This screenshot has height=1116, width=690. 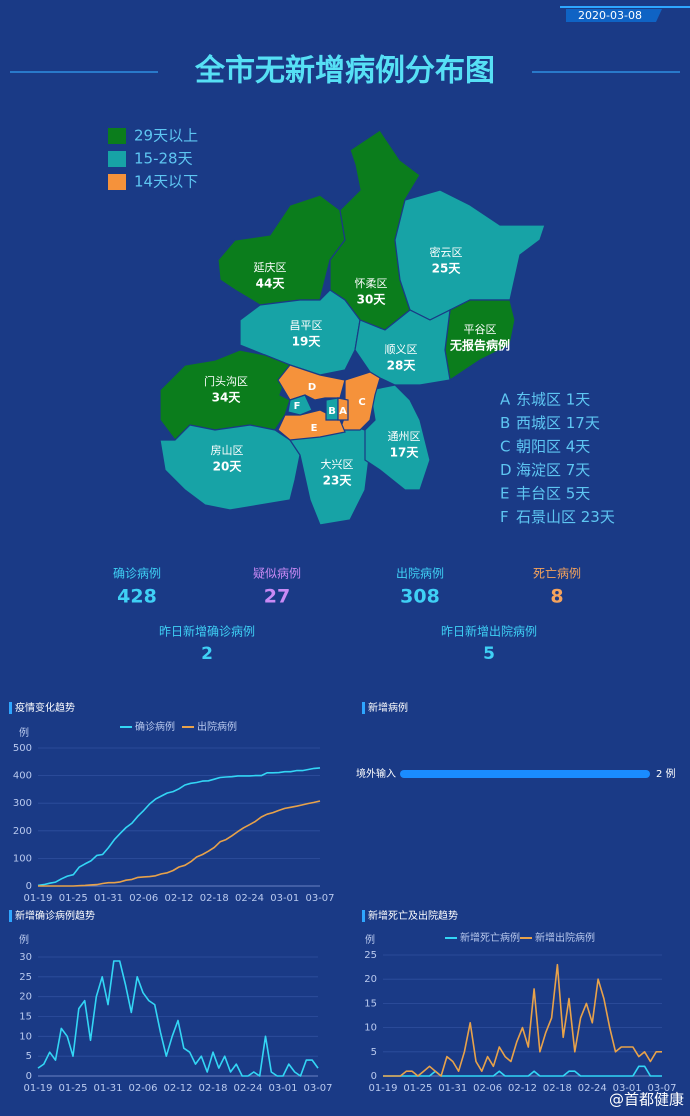 I want to click on map-letter: C, so click(x=361, y=402).